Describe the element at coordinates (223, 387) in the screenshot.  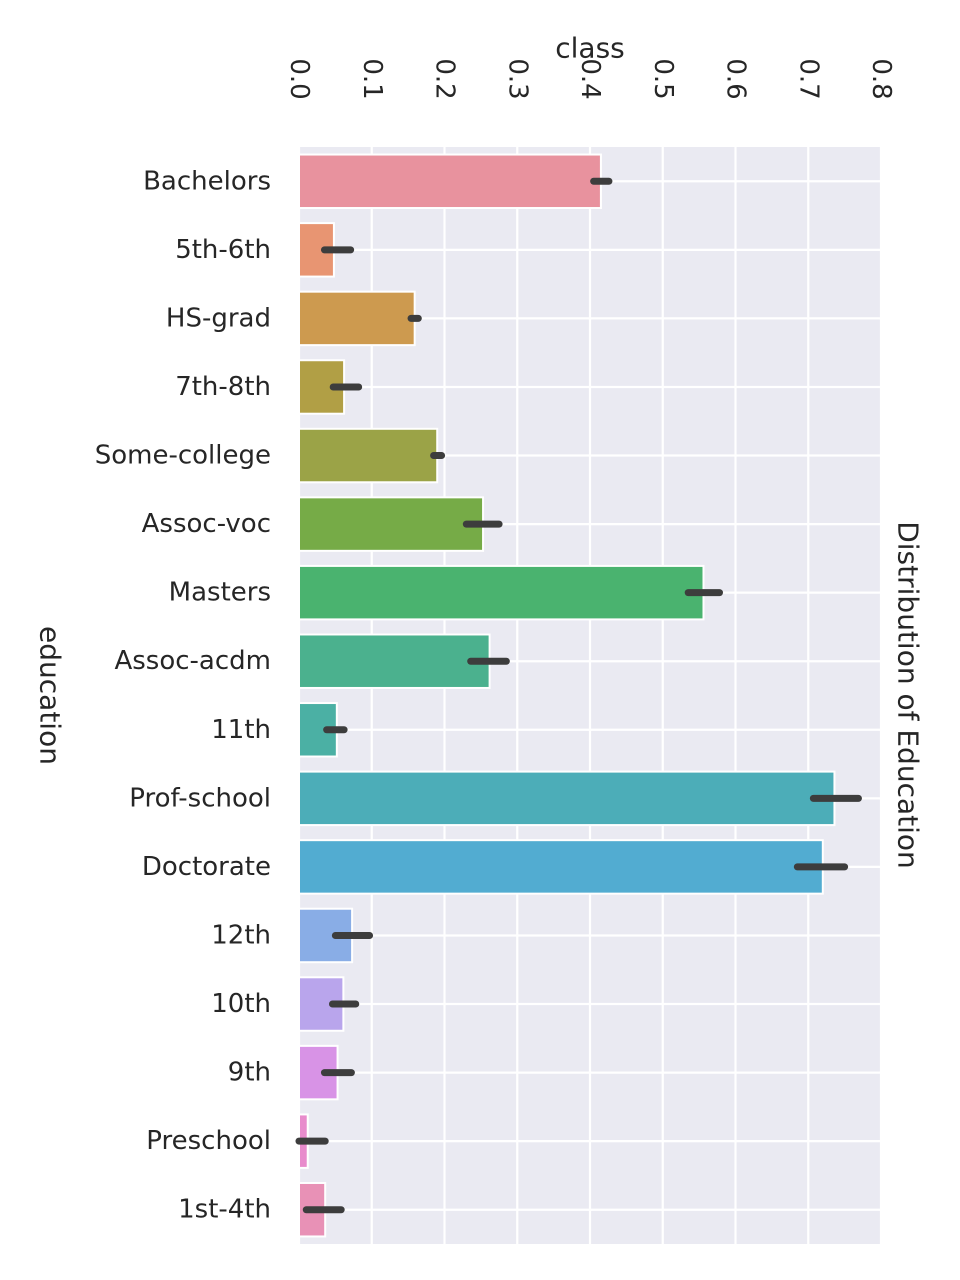
I see `y-tick-label: 7th-8th` at that location.